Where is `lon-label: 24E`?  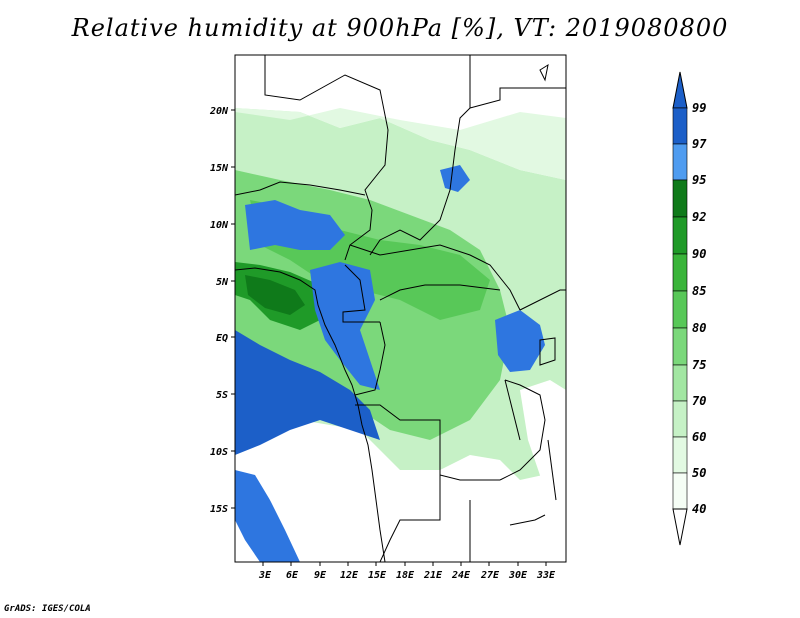 lon-label: 24E is located at coordinates (461, 575).